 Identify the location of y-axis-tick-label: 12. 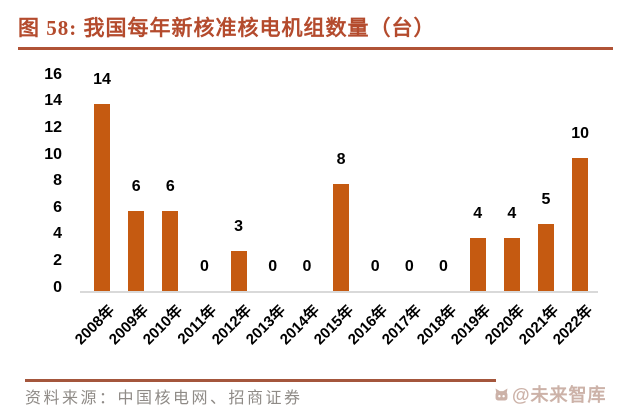
(53, 127).